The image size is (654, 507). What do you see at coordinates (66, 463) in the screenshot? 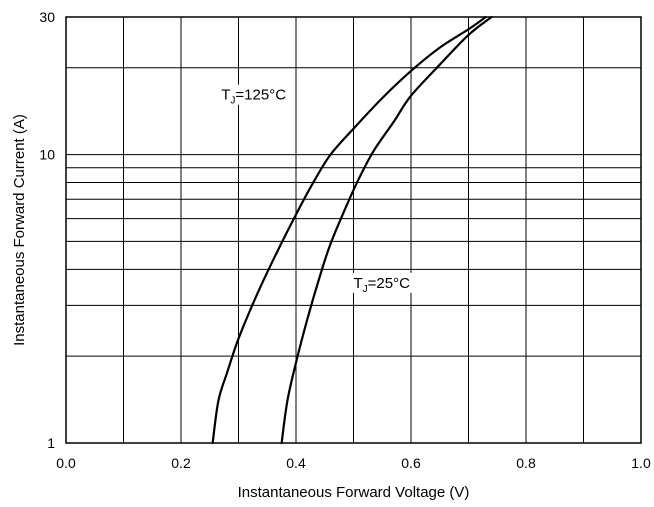
I see `x-tick-label: 0.0` at bounding box center [66, 463].